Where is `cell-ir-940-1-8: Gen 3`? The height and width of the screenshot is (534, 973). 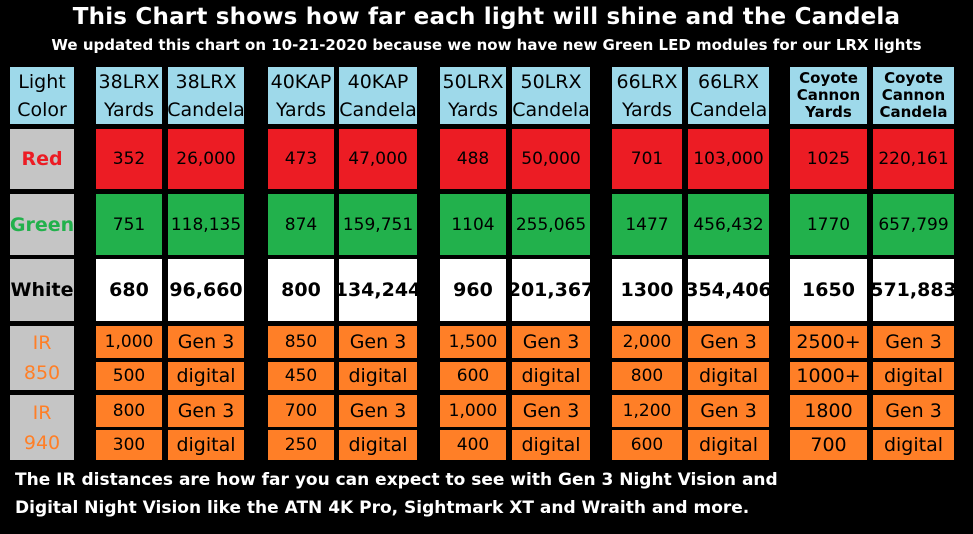
cell-ir-940-1-8: Gen 3 is located at coordinates (728, 411).